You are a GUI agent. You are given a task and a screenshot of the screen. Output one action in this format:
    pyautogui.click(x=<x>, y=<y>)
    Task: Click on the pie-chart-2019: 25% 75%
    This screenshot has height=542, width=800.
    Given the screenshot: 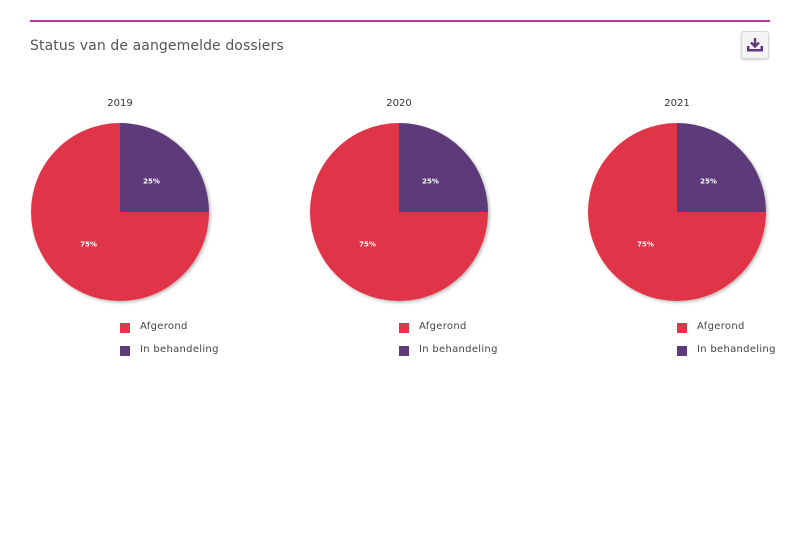 What is the action you would take?
    pyautogui.click(x=120, y=212)
    